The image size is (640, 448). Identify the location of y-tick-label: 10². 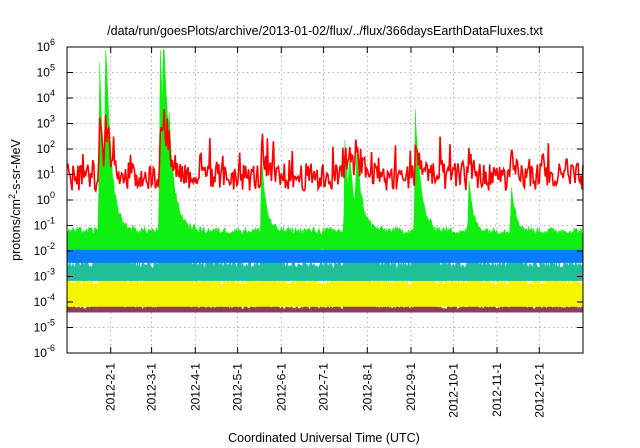
(46, 147).